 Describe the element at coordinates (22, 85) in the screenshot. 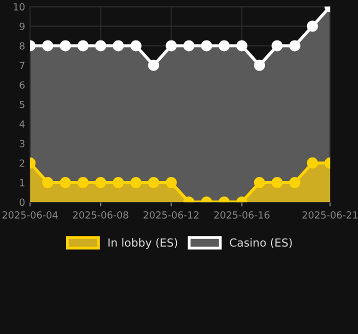

I see `y-tick-label: 6` at that location.